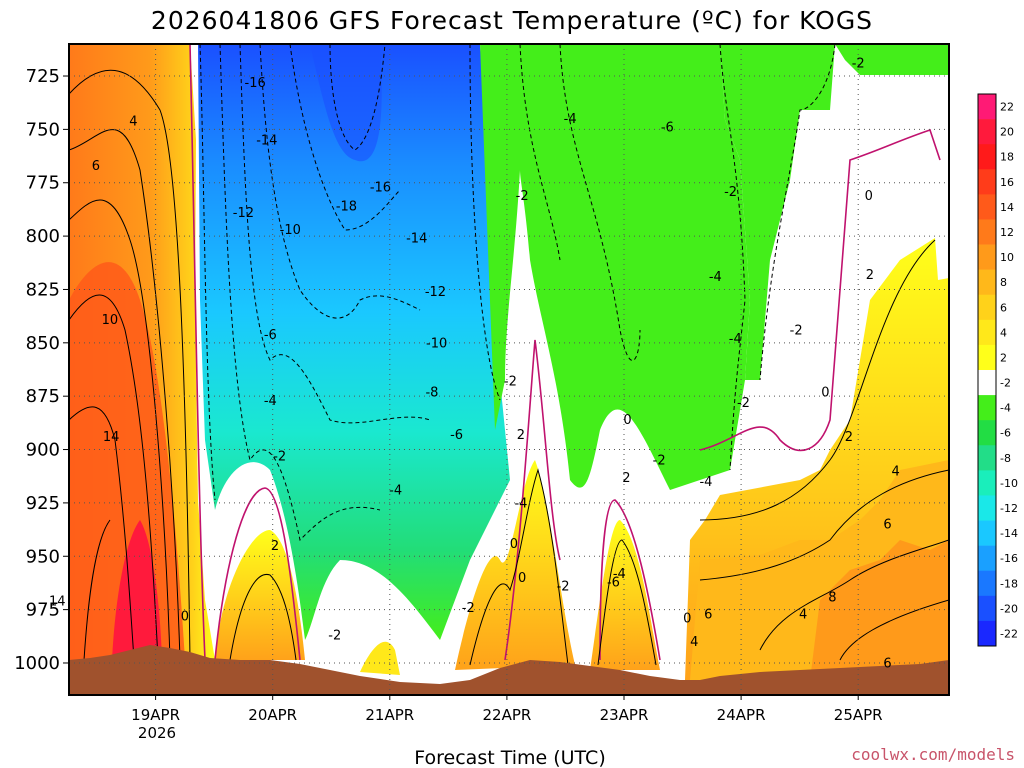 This screenshot has width=1024, height=768. I want to click on contour-label: 8, so click(832, 597).